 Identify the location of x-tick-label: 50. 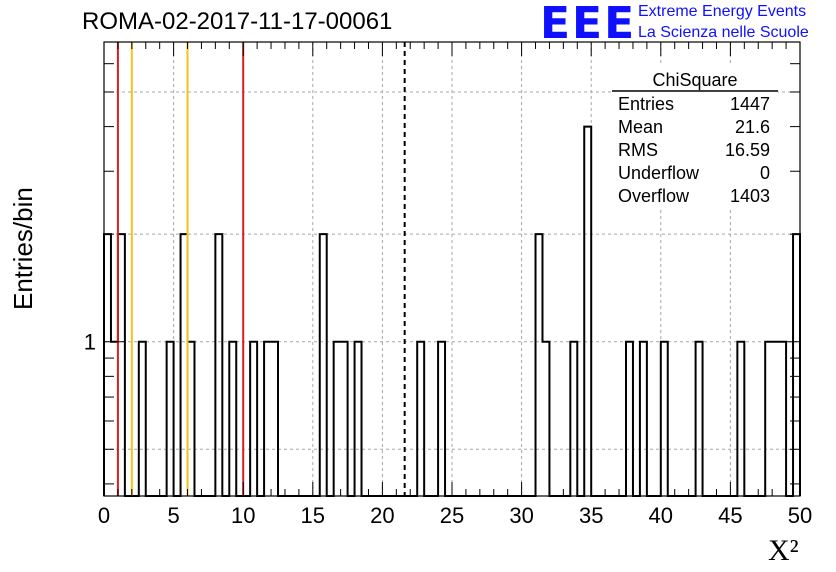
(800, 515).